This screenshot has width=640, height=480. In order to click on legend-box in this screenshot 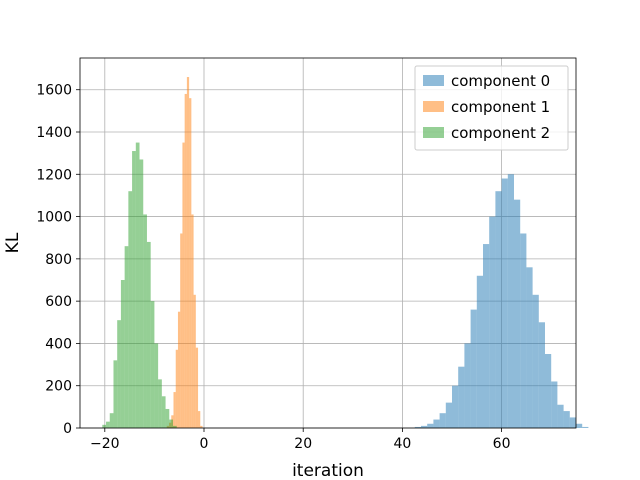, I will do `click(491, 108)`.